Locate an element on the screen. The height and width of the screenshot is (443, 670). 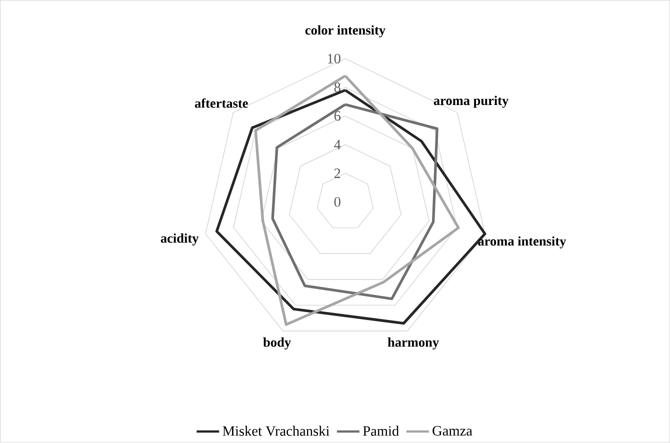
y-tick-label: 6 is located at coordinates (337, 116).